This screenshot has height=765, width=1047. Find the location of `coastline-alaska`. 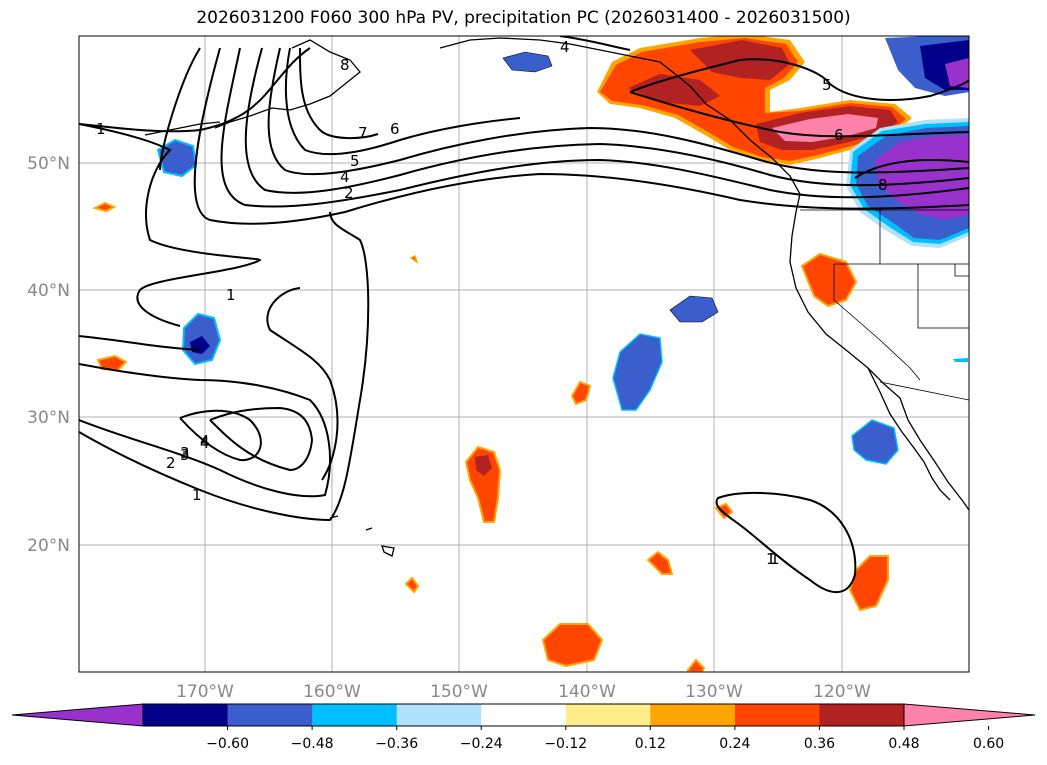

coastline-alaska is located at coordinates (287, 84).